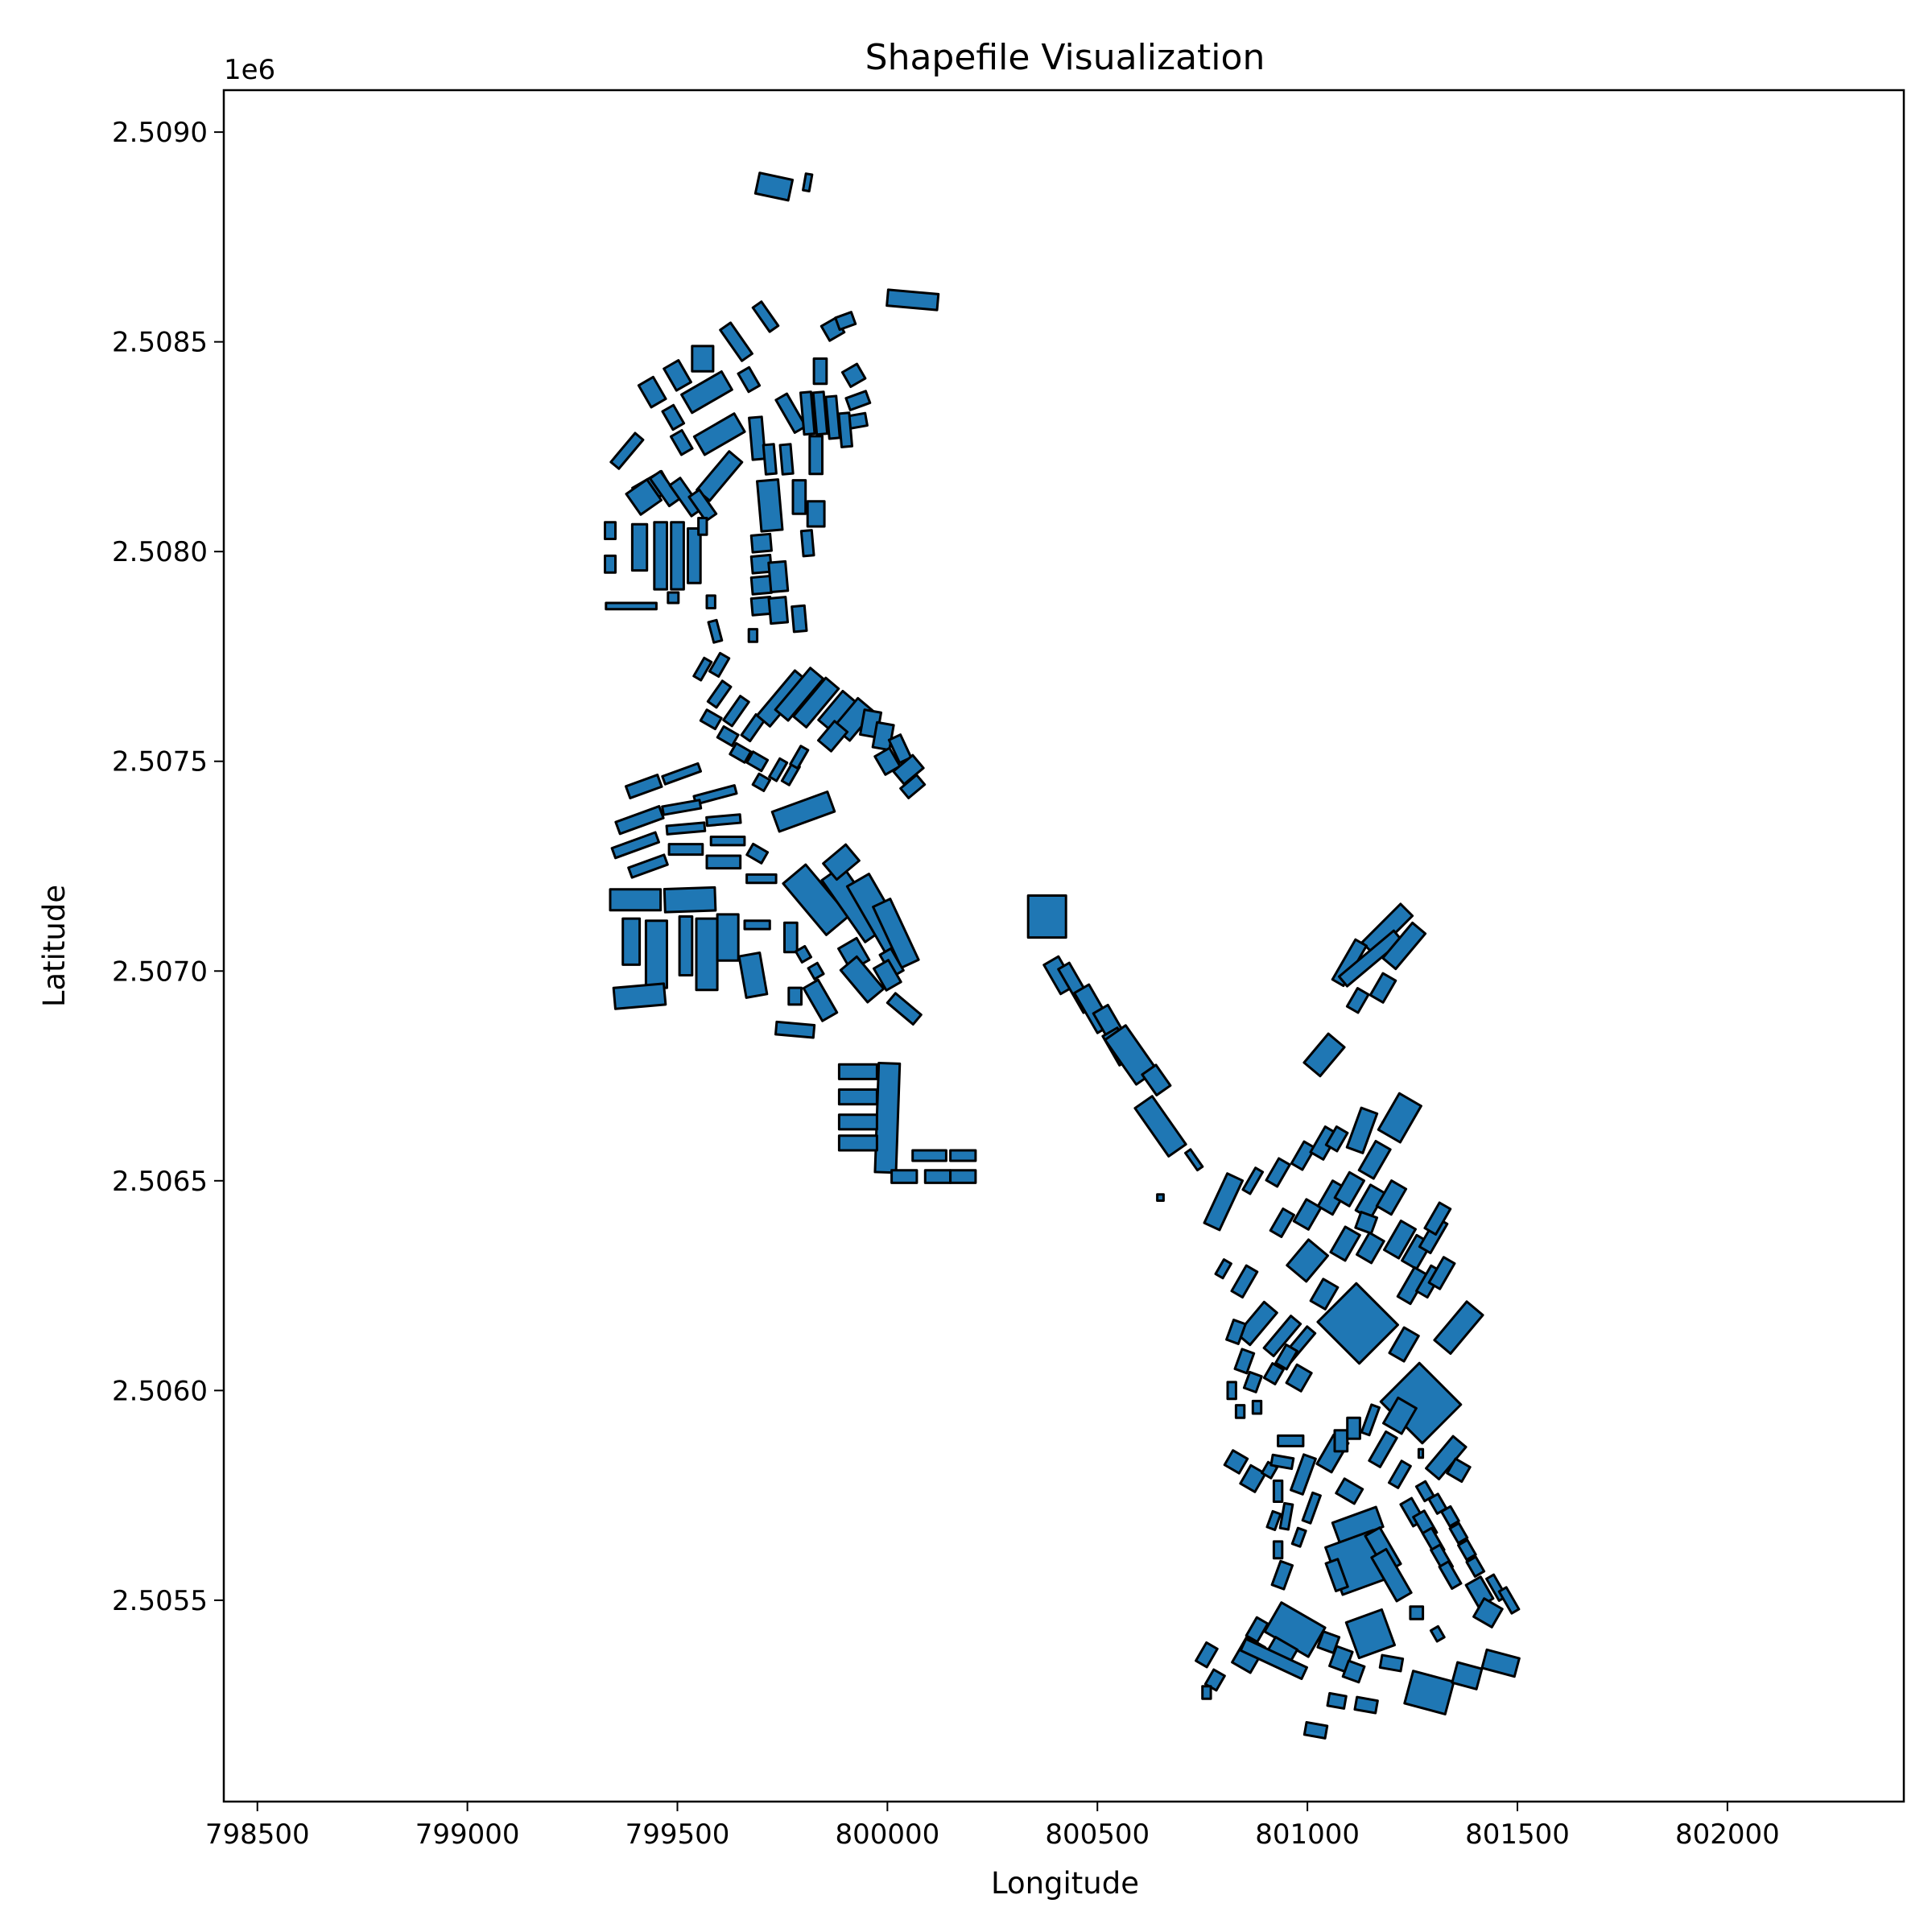 Image resolution: width=1932 pixels, height=1932 pixels. I want to click on y-tick-label: 2.5055, so click(160, 1601).